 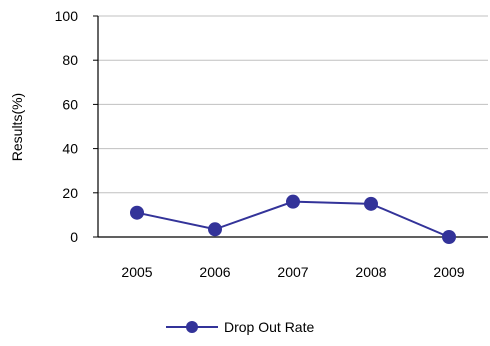 I want to click on x-tick-label: 2008, so click(x=370, y=272).